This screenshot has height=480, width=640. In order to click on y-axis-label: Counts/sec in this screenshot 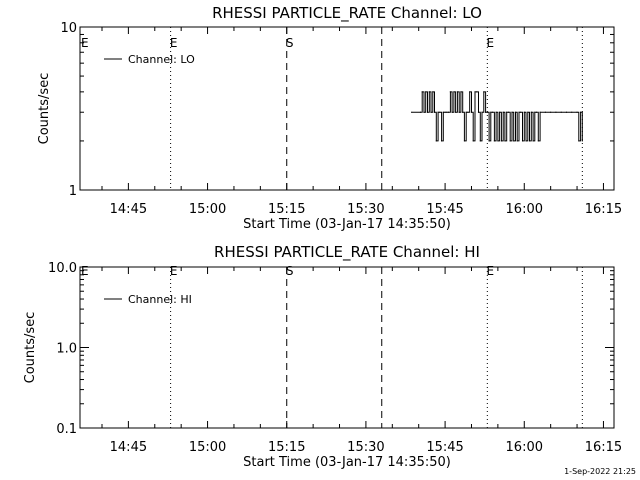, I will do `click(30, 348)`.